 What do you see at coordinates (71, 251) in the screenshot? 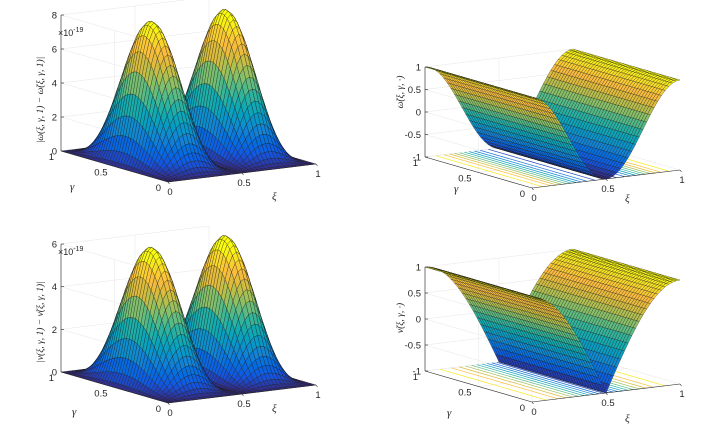
I see `panel-error-nu-exponent: ×10⁻¹⁹` at bounding box center [71, 251].